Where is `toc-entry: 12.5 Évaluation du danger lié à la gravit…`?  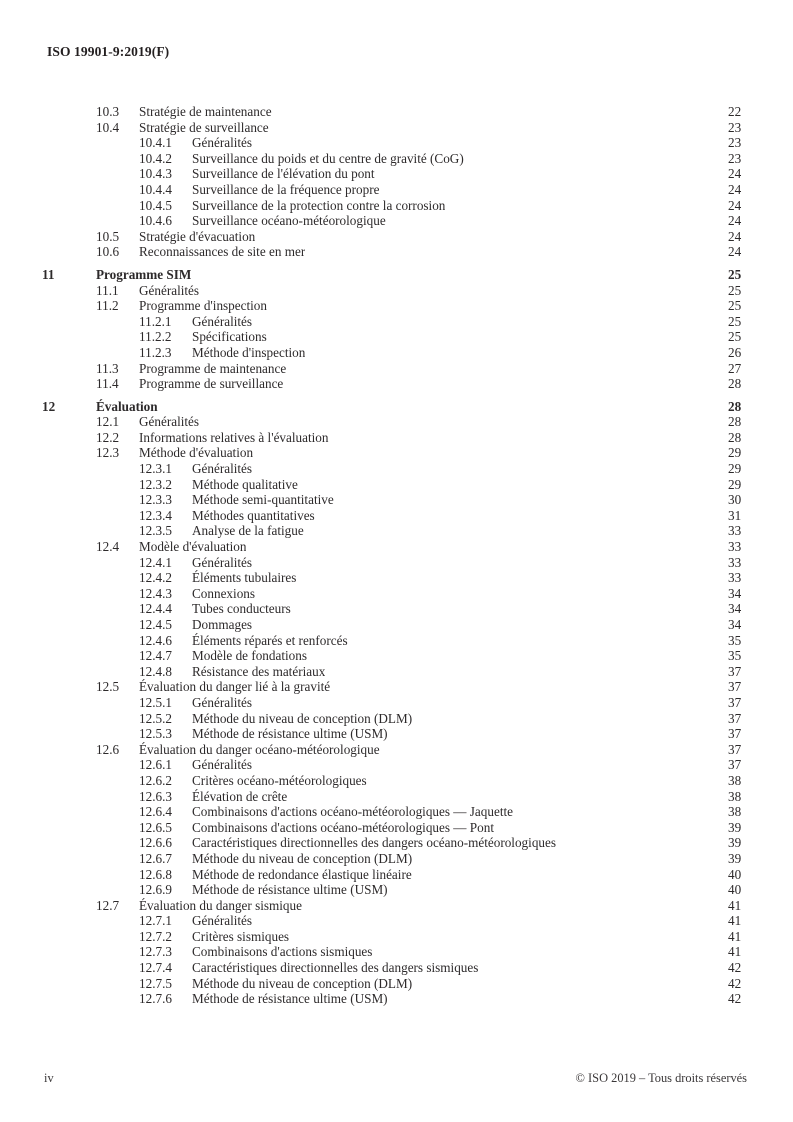
toc-entry: 12.5 Évaluation du danger lié à la gravit… is located at coordinates (397, 687).